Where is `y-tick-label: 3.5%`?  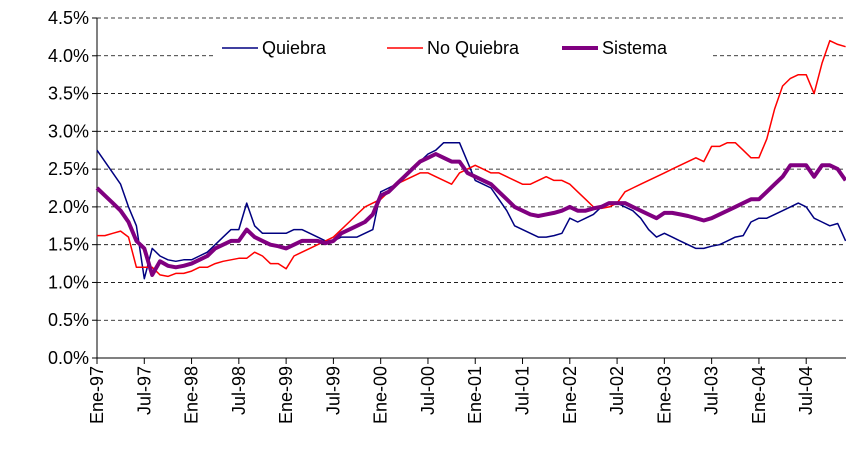 y-tick-label: 3.5% is located at coordinates (68, 94).